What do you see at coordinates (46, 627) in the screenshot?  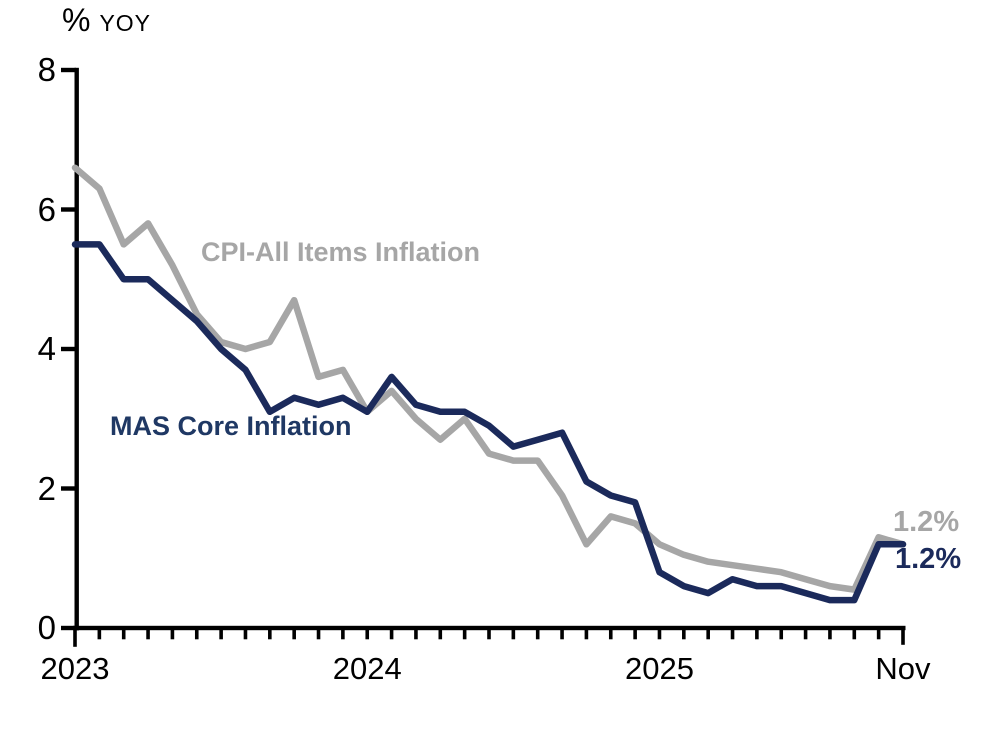 I see `y-tick-label: 0` at bounding box center [46, 627].